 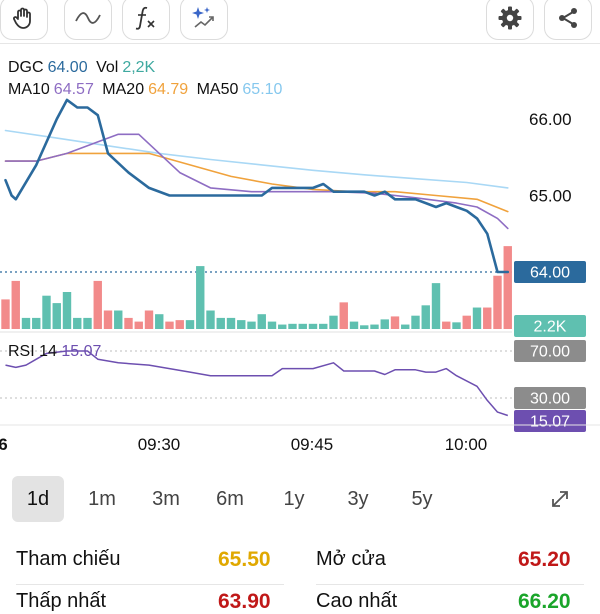 What do you see at coordinates (550, 196) in the screenshot?
I see `price-tick-65: 65.00` at bounding box center [550, 196].